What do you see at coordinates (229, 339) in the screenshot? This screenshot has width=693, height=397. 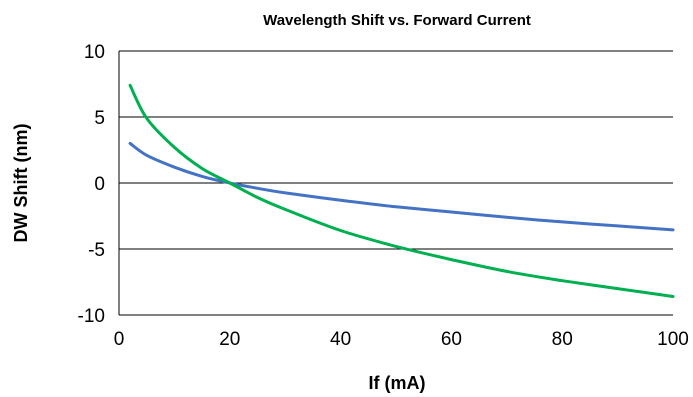 I see `x-tick-label-1: 20` at bounding box center [229, 339].